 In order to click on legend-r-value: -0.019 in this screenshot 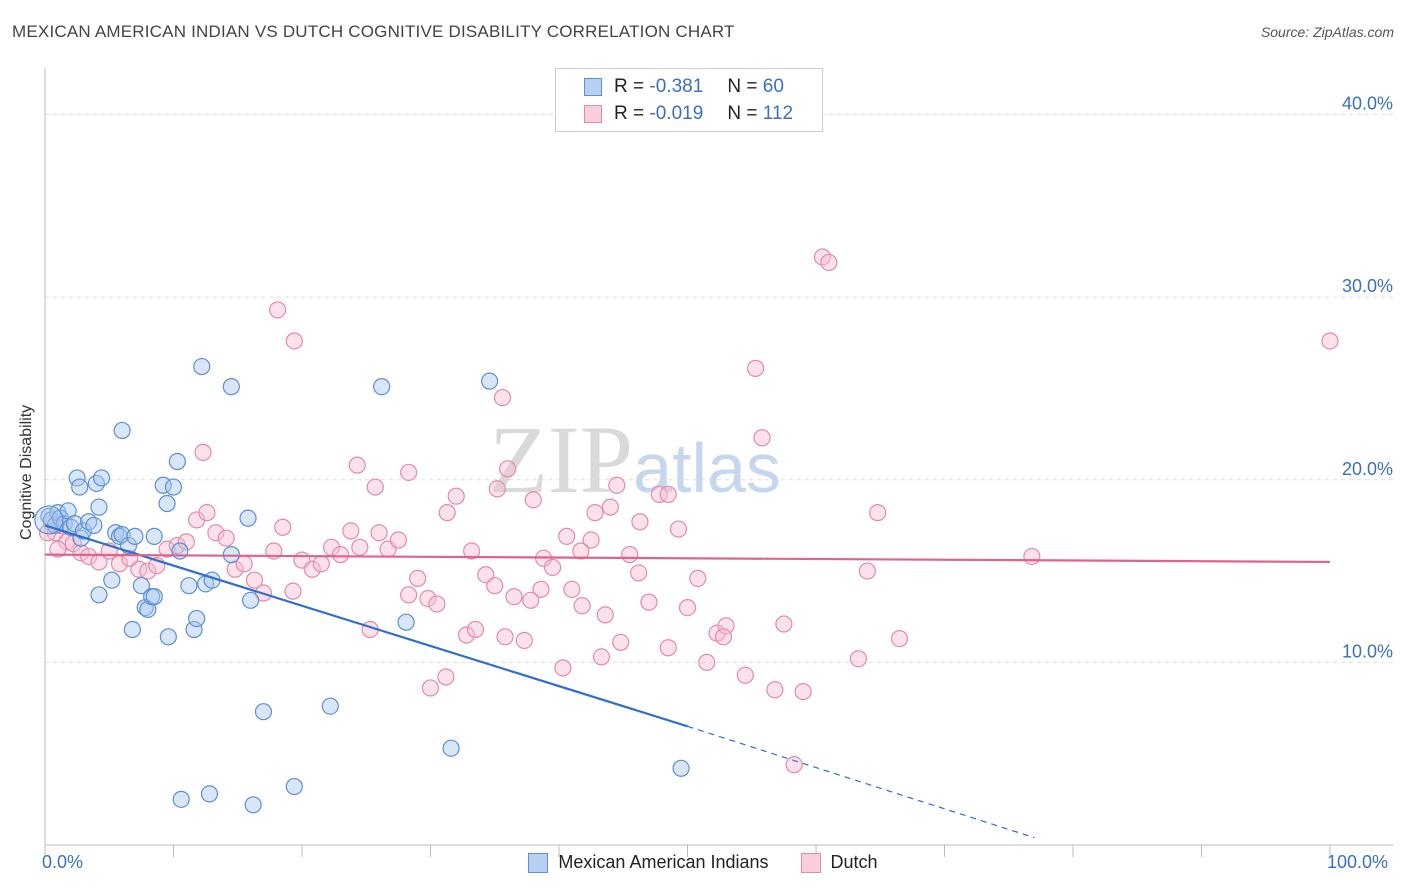, I will do `click(676, 113)`.